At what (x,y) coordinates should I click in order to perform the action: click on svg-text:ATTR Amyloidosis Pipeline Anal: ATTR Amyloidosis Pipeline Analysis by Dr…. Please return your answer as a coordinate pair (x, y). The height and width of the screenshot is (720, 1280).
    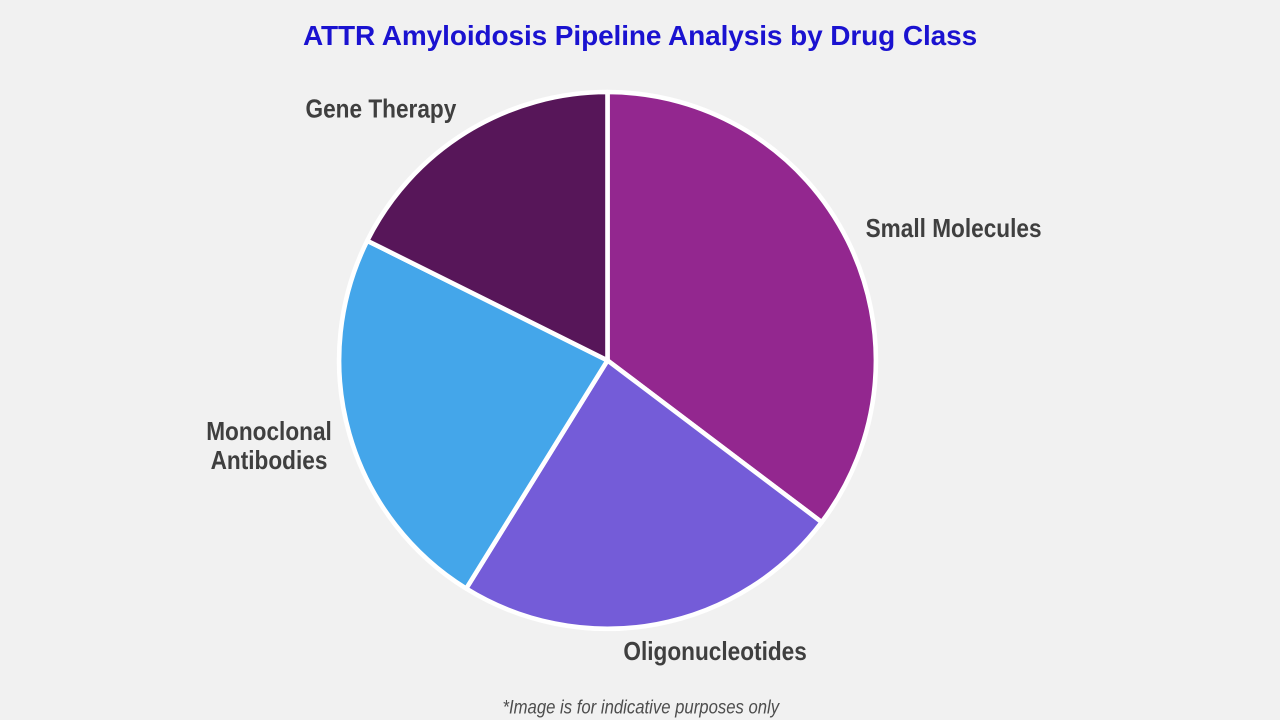
    Looking at the image, I should click on (640, 35).